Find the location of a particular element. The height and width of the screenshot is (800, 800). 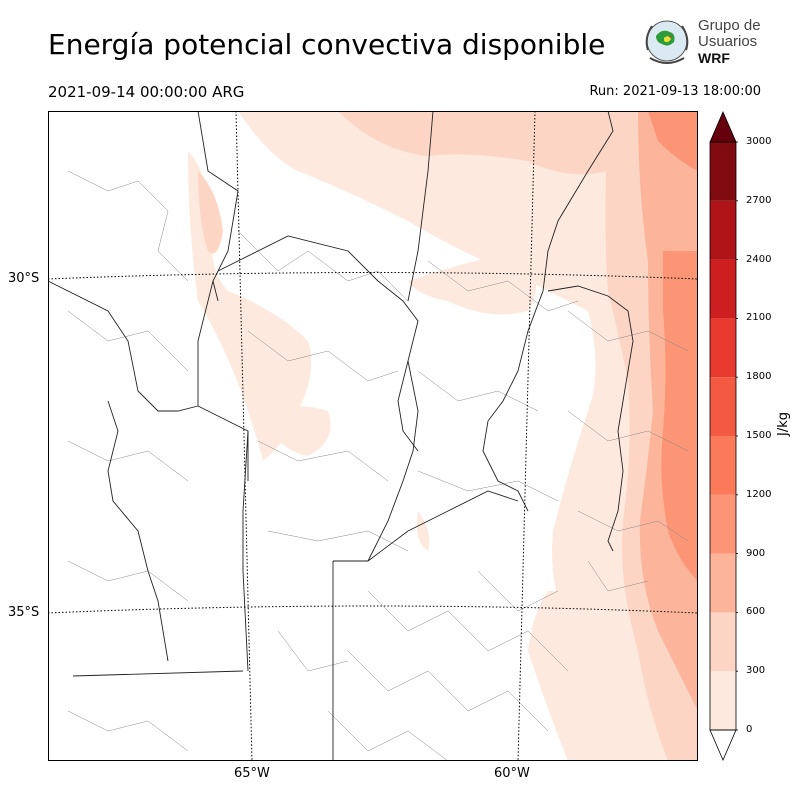

lon-label-65w: 65°W is located at coordinates (252, 773).